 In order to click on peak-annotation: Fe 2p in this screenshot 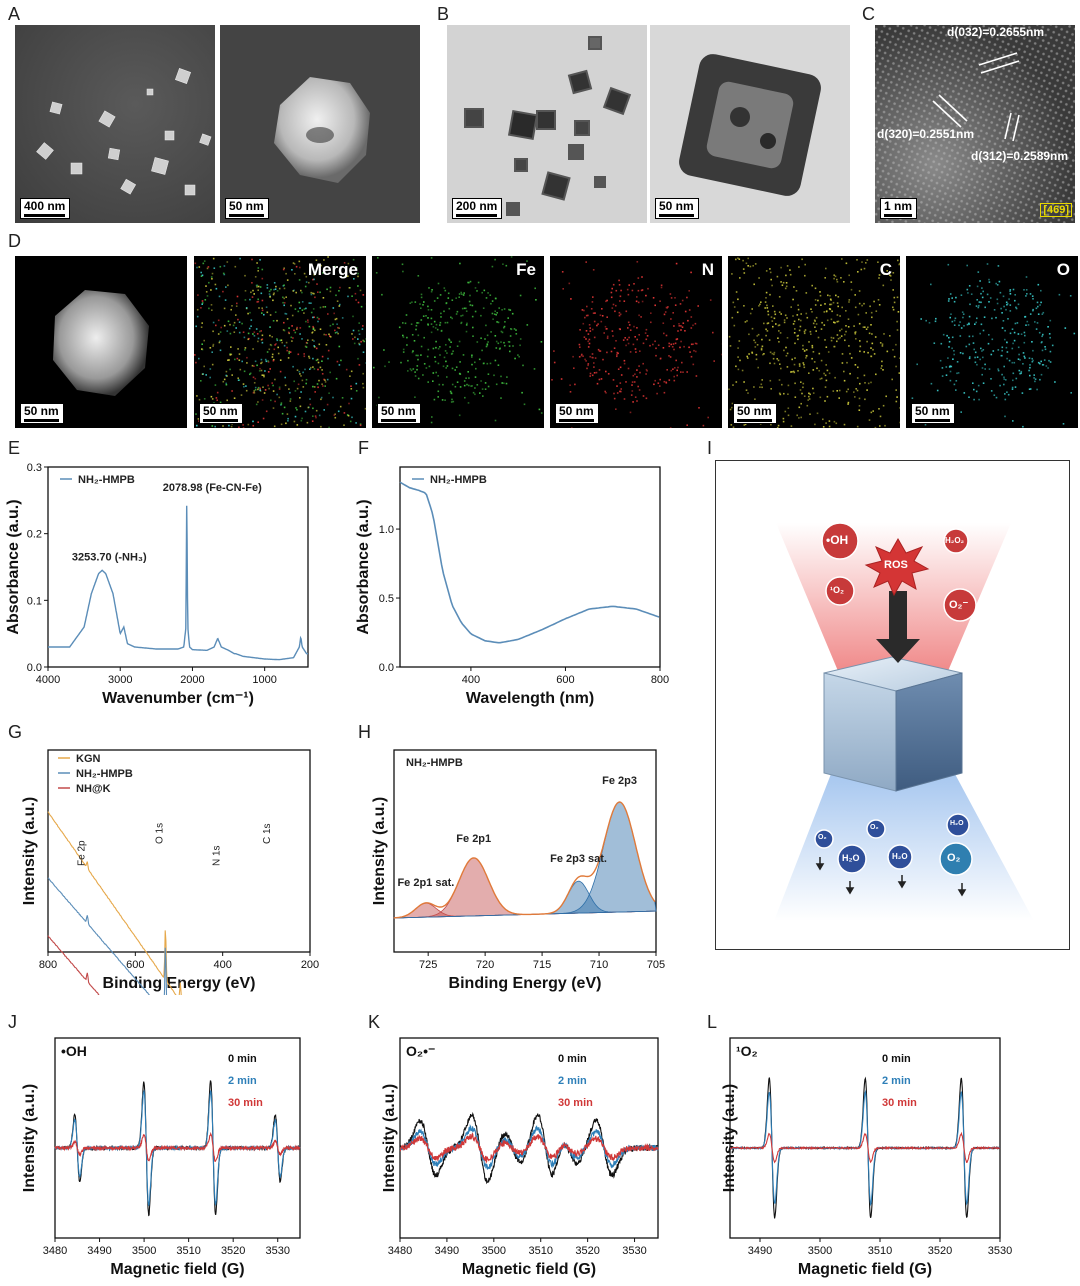, I will do `click(81, 853)`.